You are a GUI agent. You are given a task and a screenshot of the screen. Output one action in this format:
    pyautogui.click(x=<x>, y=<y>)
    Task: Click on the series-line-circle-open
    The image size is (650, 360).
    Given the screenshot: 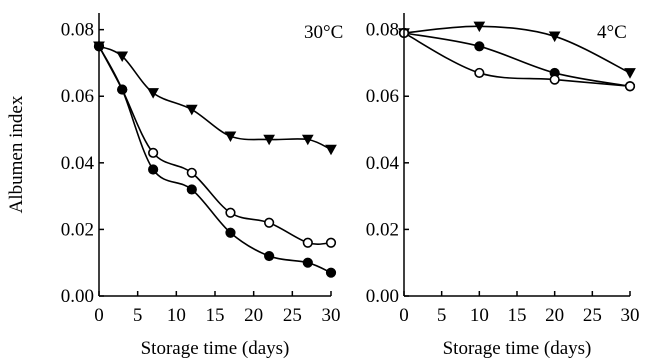 What is the action you would take?
    pyautogui.click(x=517, y=60)
    